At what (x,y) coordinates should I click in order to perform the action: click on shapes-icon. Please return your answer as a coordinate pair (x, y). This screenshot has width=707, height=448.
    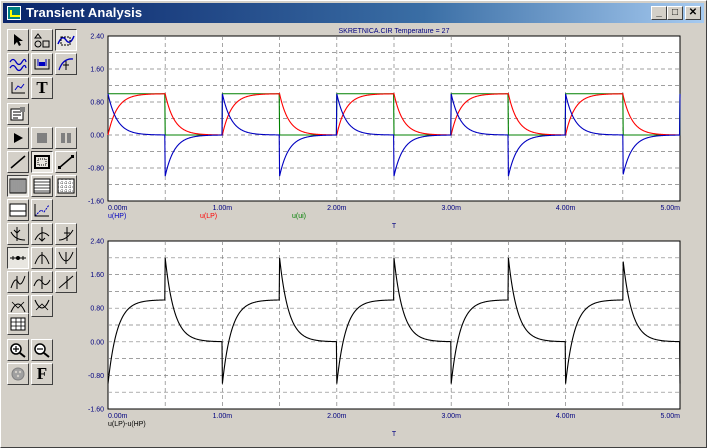
    Looking at the image, I should click on (42, 40).